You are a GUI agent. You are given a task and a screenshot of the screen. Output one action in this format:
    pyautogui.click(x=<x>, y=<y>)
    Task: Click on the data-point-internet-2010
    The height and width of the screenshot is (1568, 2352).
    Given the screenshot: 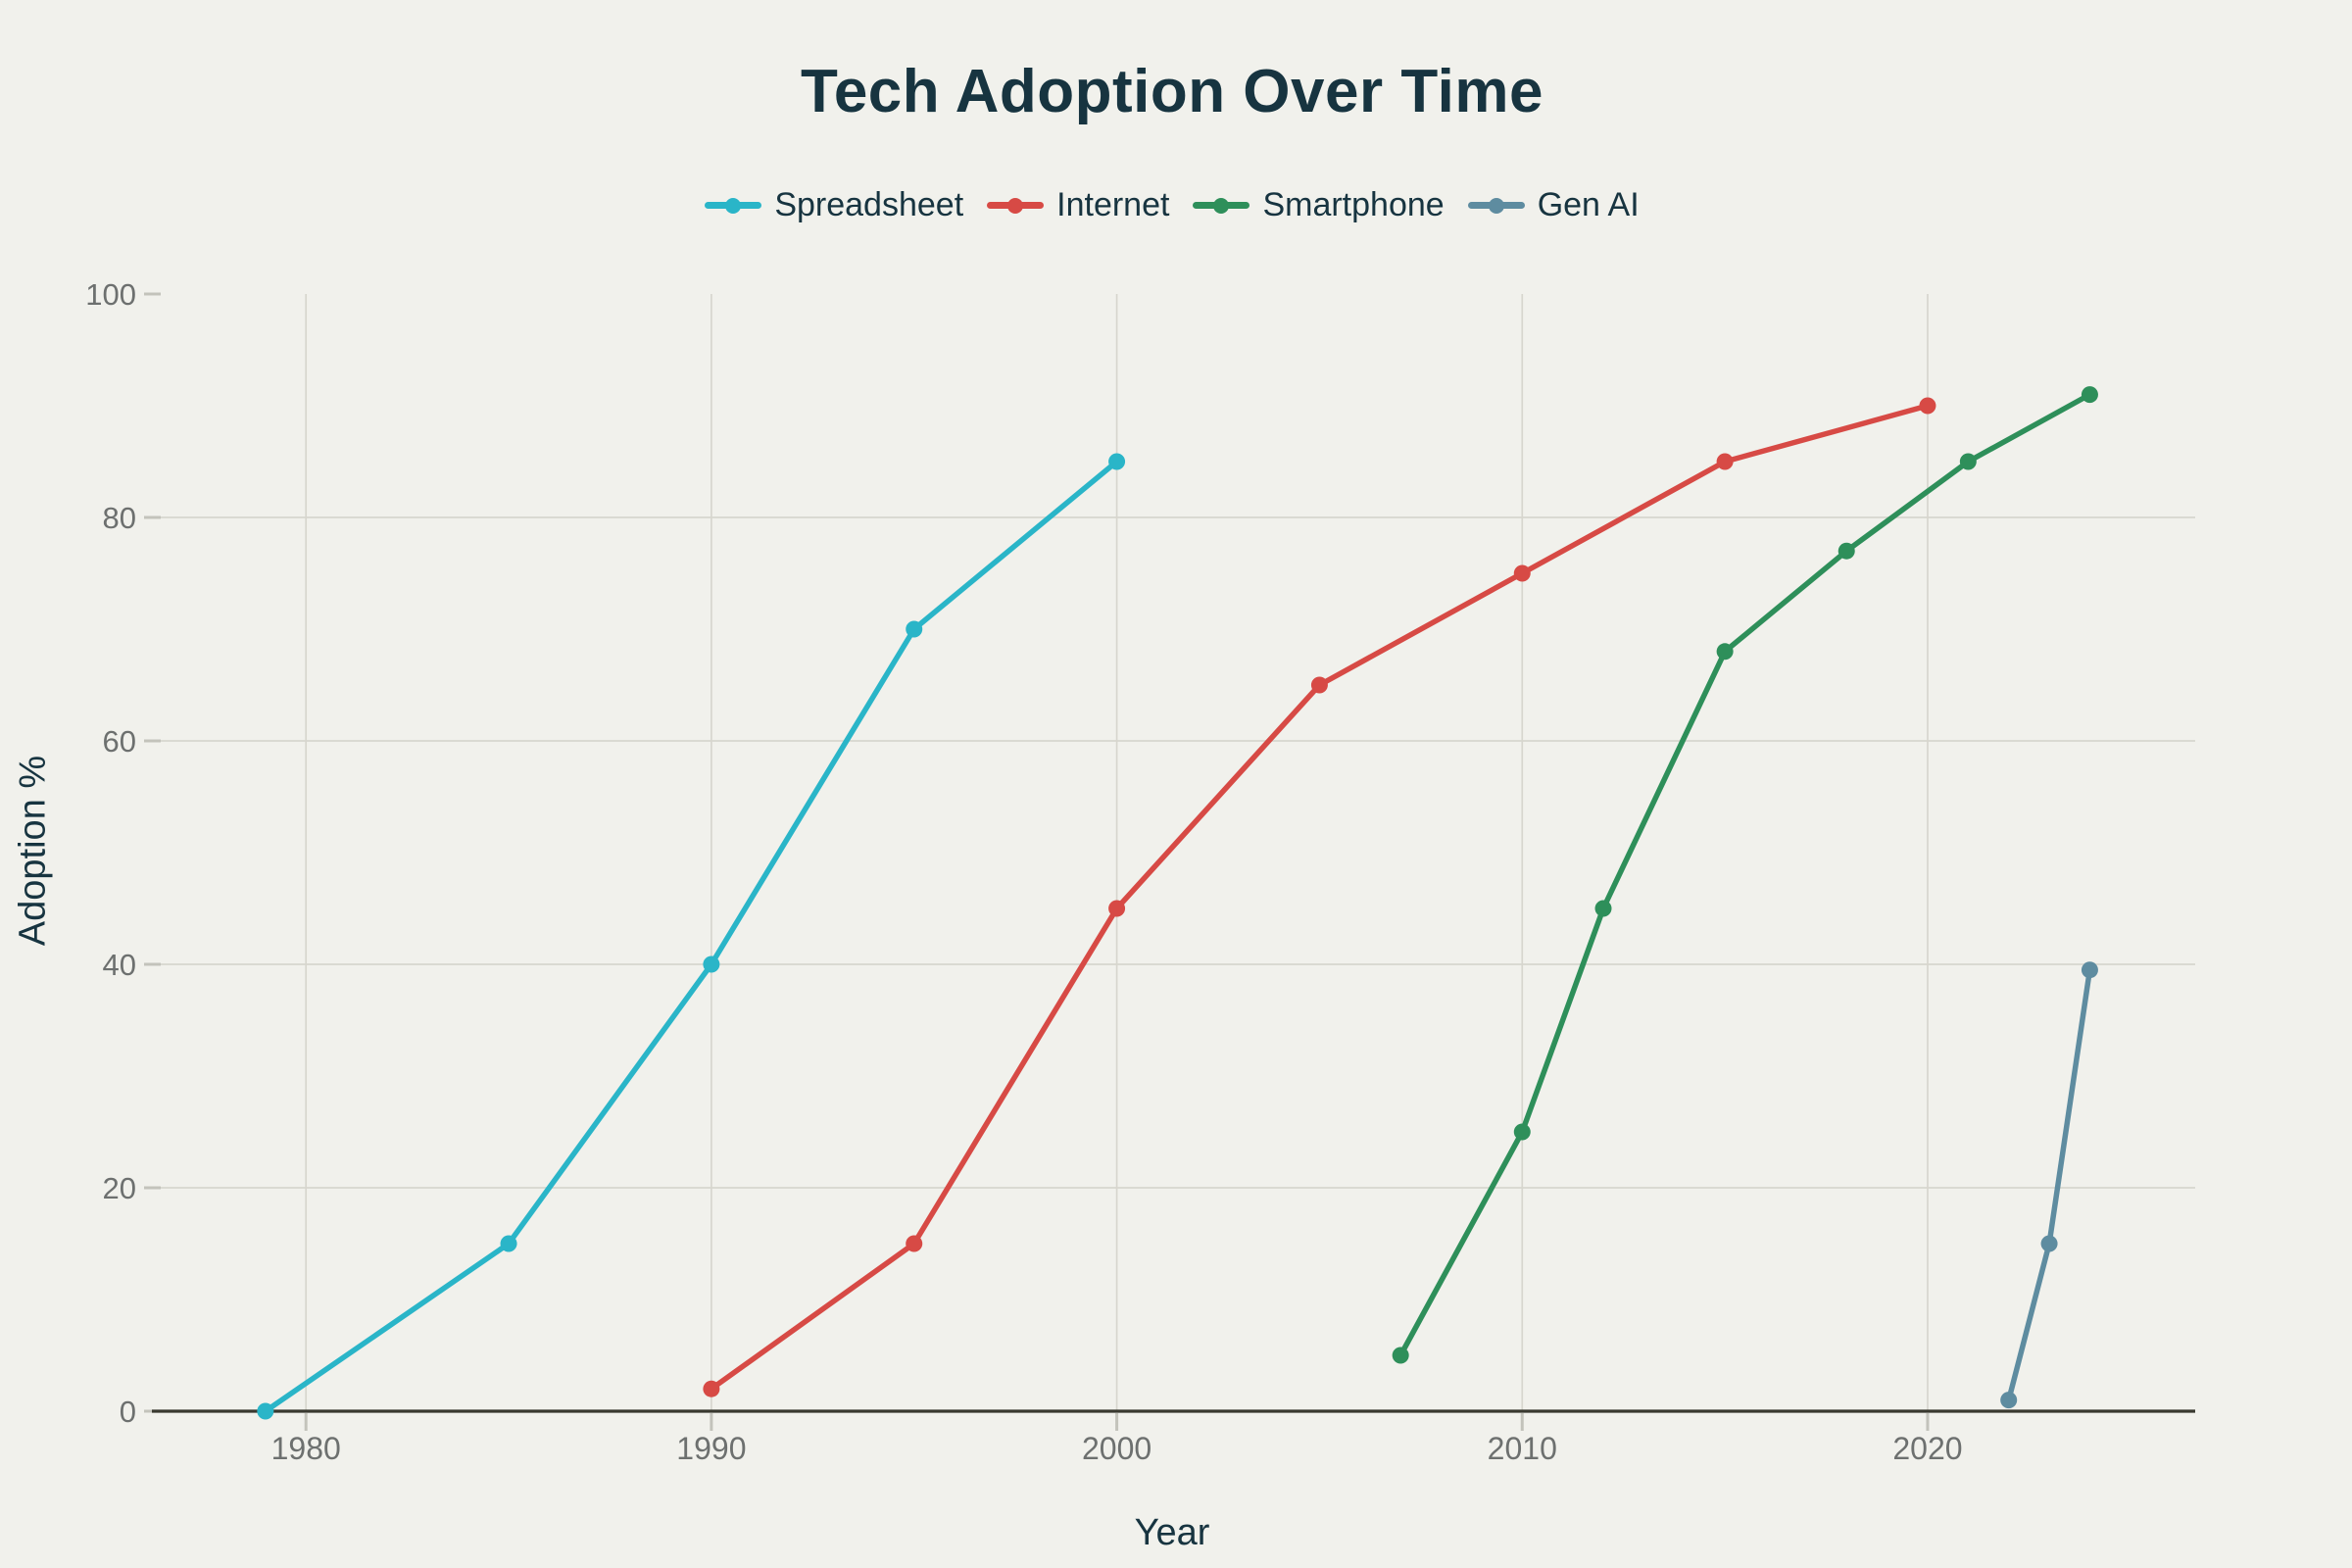 What is the action you would take?
    pyautogui.click(x=1522, y=573)
    